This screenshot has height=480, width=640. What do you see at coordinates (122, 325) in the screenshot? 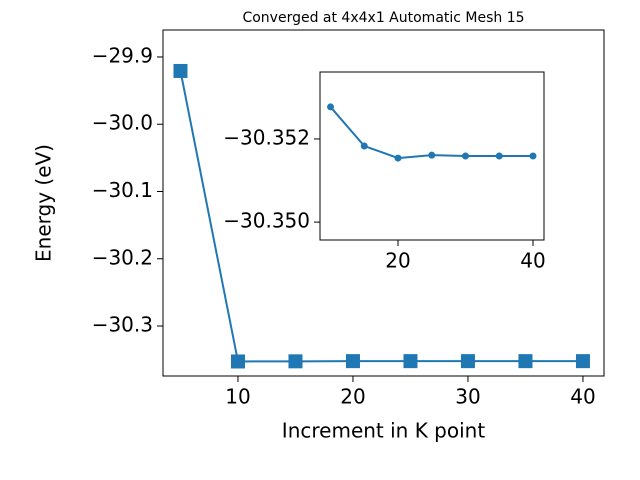
I see `y-tick-label: −30.3` at bounding box center [122, 325].